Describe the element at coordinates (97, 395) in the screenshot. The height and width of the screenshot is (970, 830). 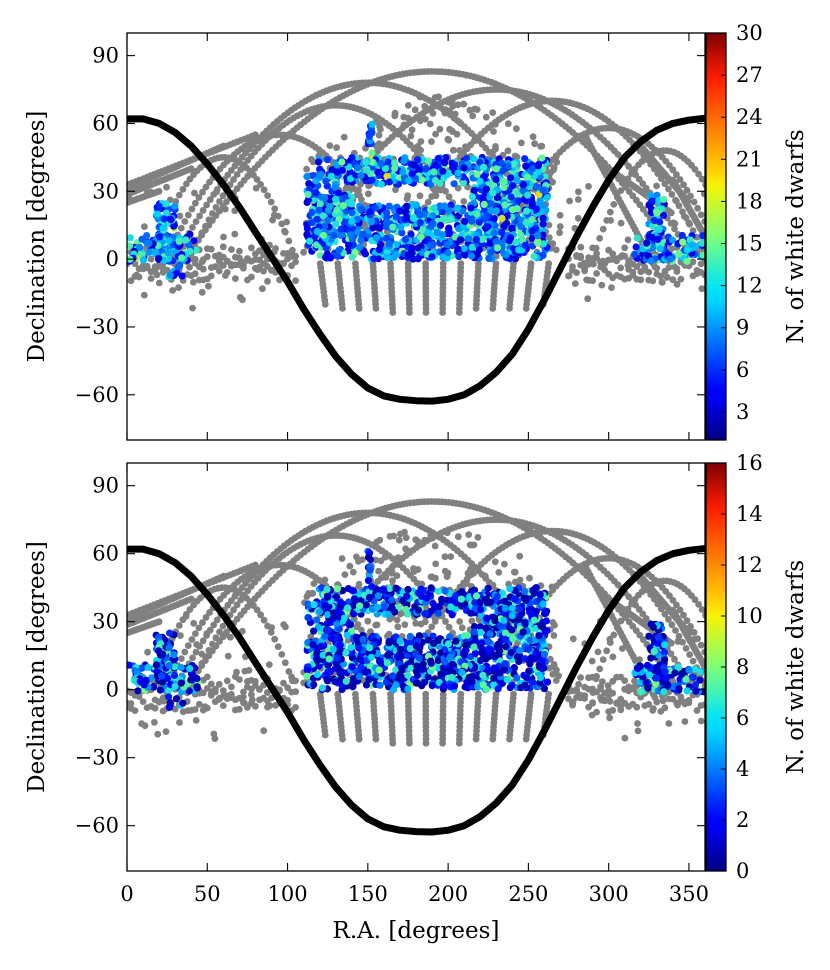
I see `y-tick-label: −60` at that location.